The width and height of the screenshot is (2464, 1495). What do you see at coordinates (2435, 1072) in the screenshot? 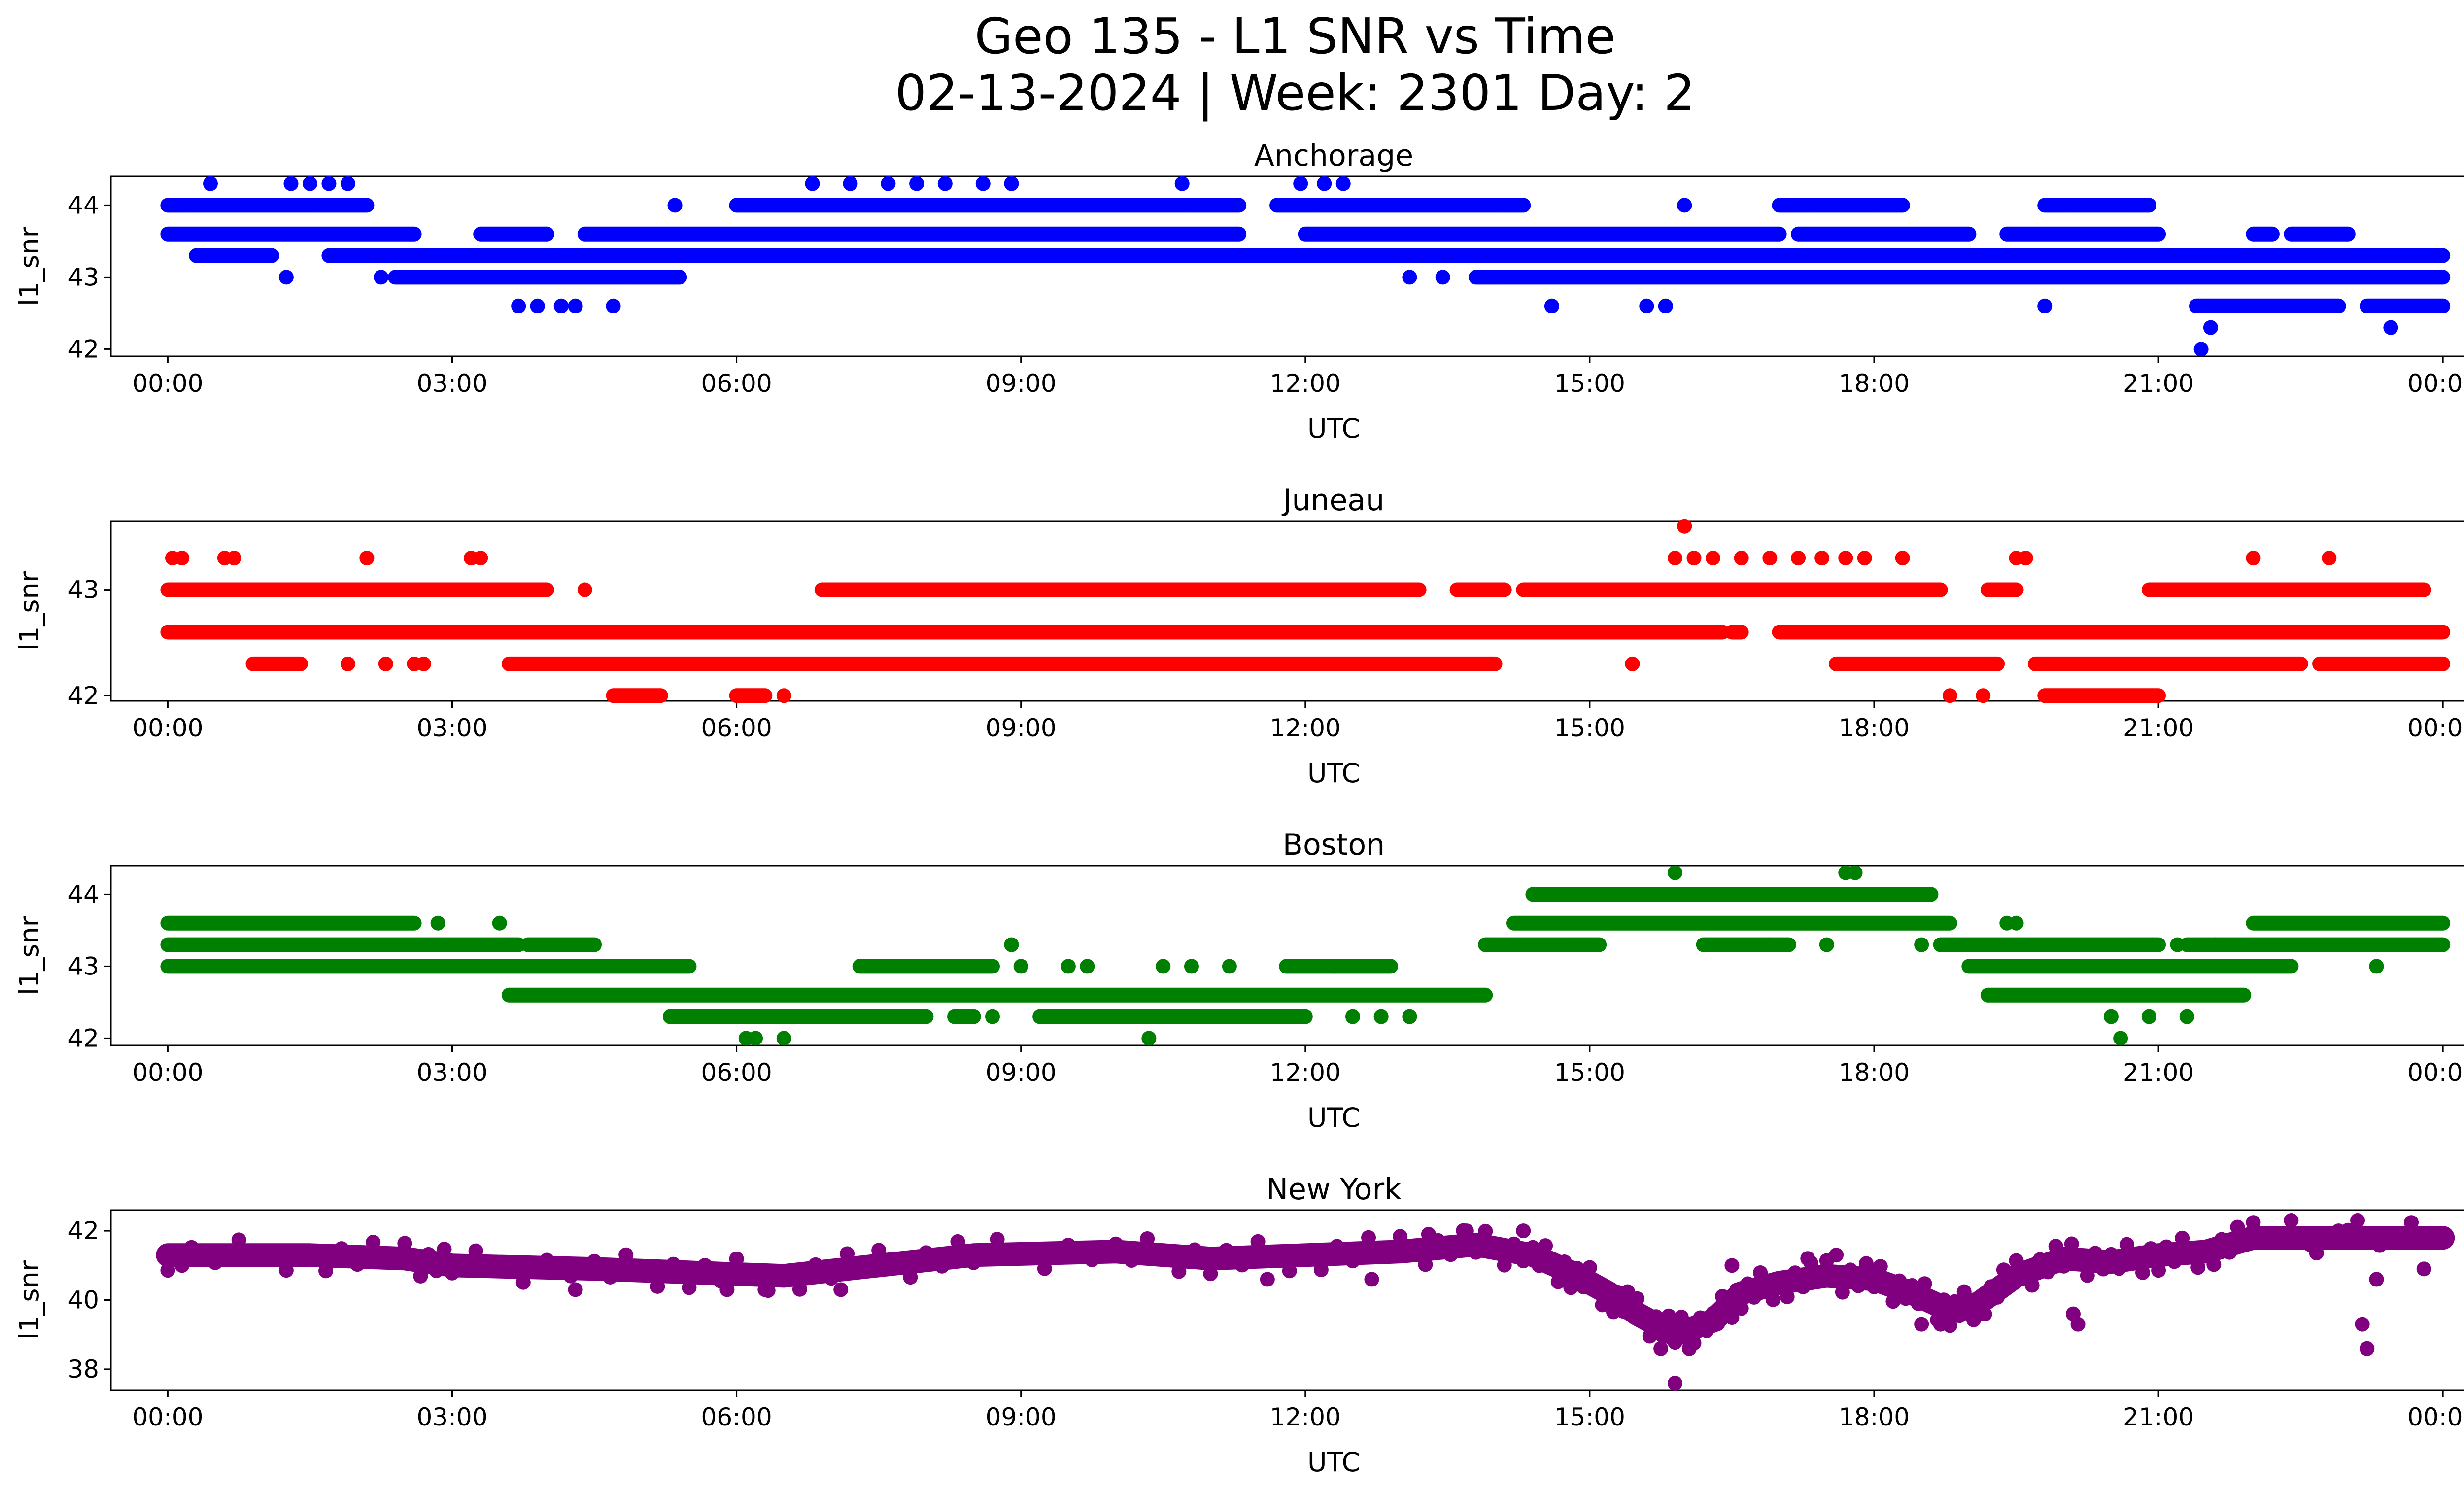
I see `x-tick-label: 00:00` at bounding box center [2435, 1072].